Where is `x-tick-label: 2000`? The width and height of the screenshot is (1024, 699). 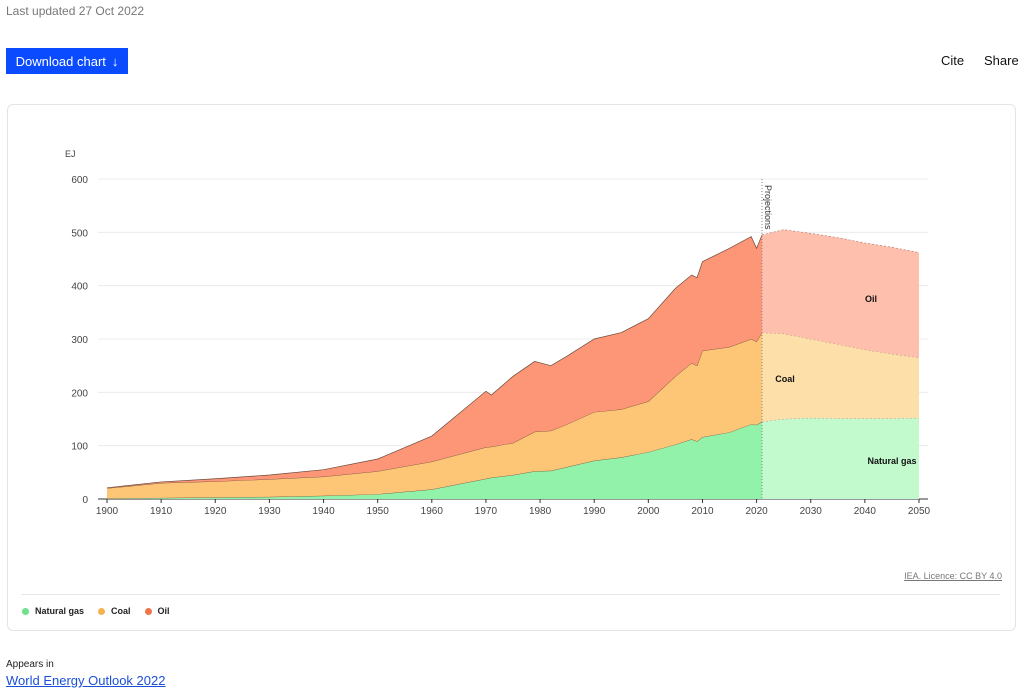
x-tick-label: 2000 is located at coordinates (648, 511).